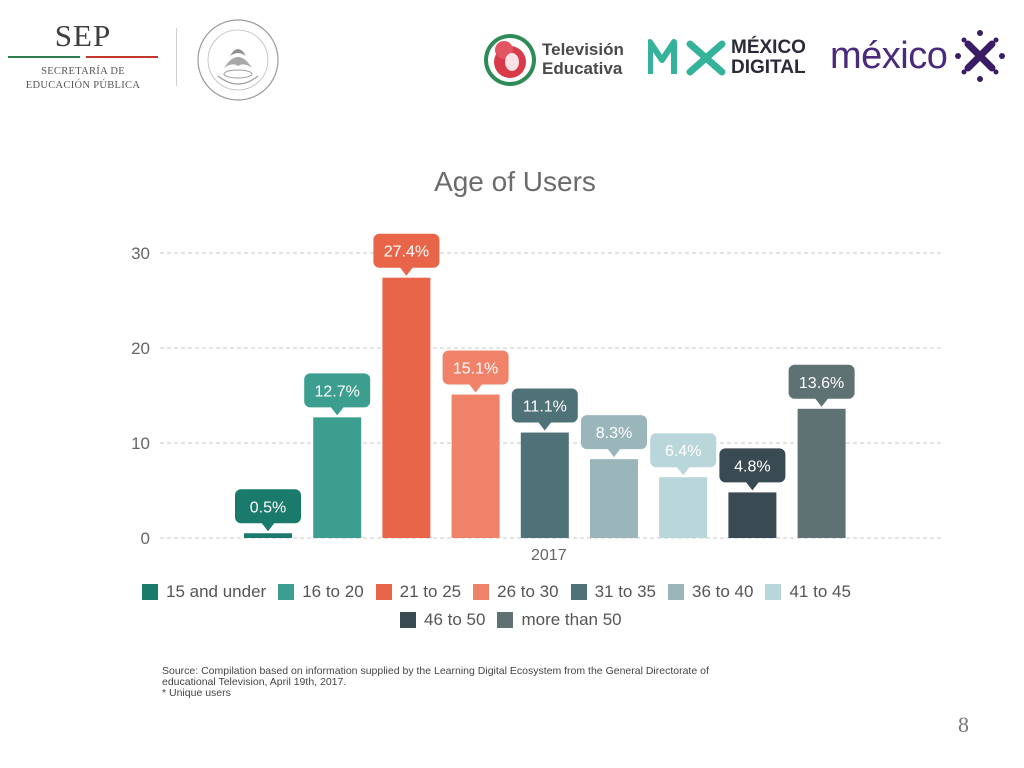 The height and width of the screenshot is (768, 1024). I want to click on legend-item: 46 to 50, so click(442, 620).